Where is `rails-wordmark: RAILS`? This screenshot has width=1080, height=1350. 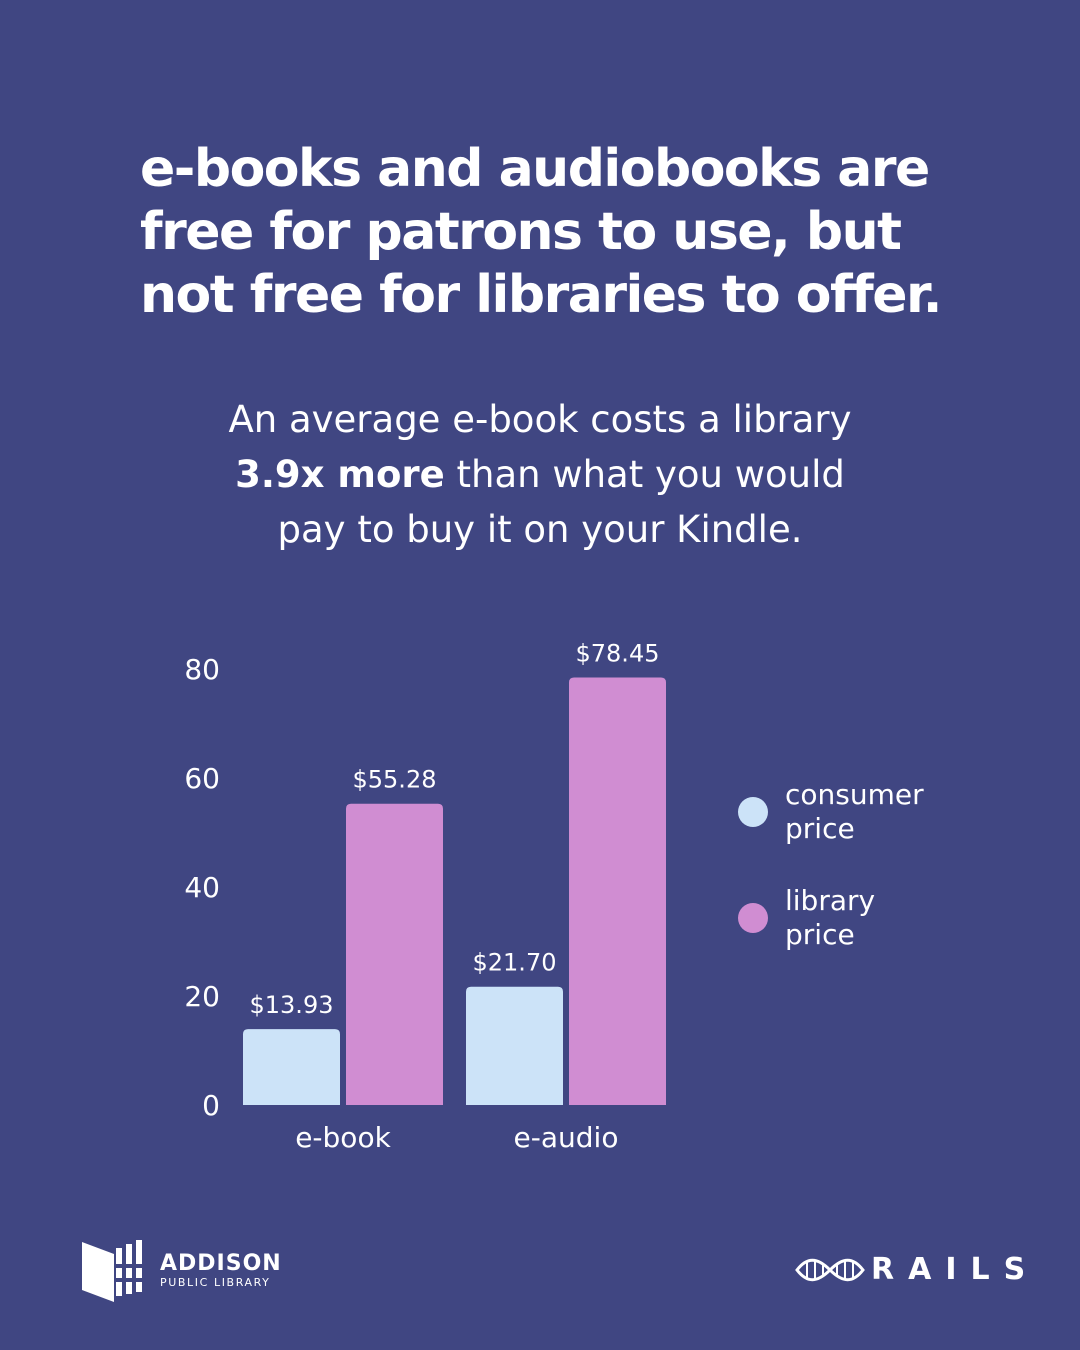 rails-wordmark: RAILS is located at coordinates (955, 1269).